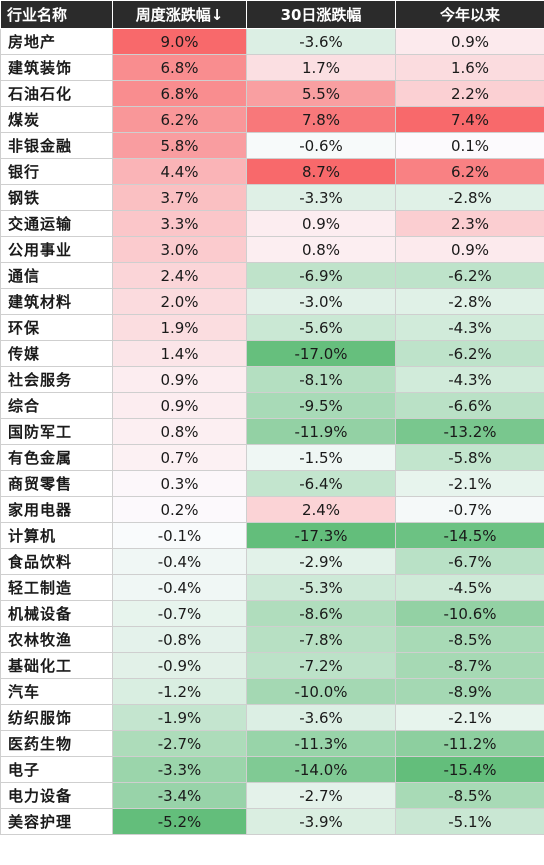  What do you see at coordinates (321, 353) in the screenshot?
I see `30day-change-cell: -17.0%` at bounding box center [321, 353].